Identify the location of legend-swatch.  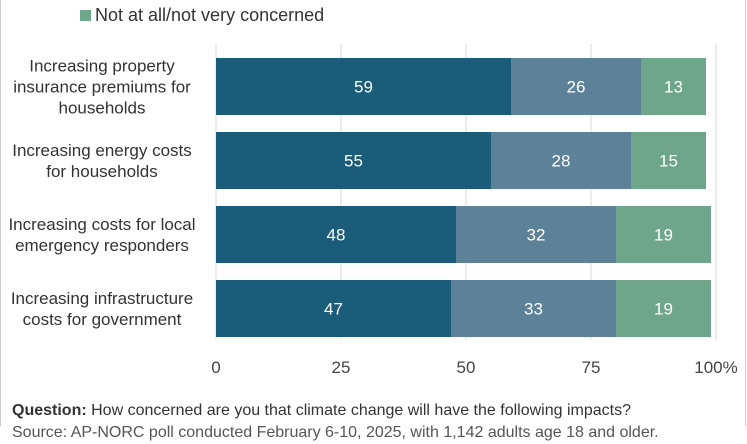
(85, 15).